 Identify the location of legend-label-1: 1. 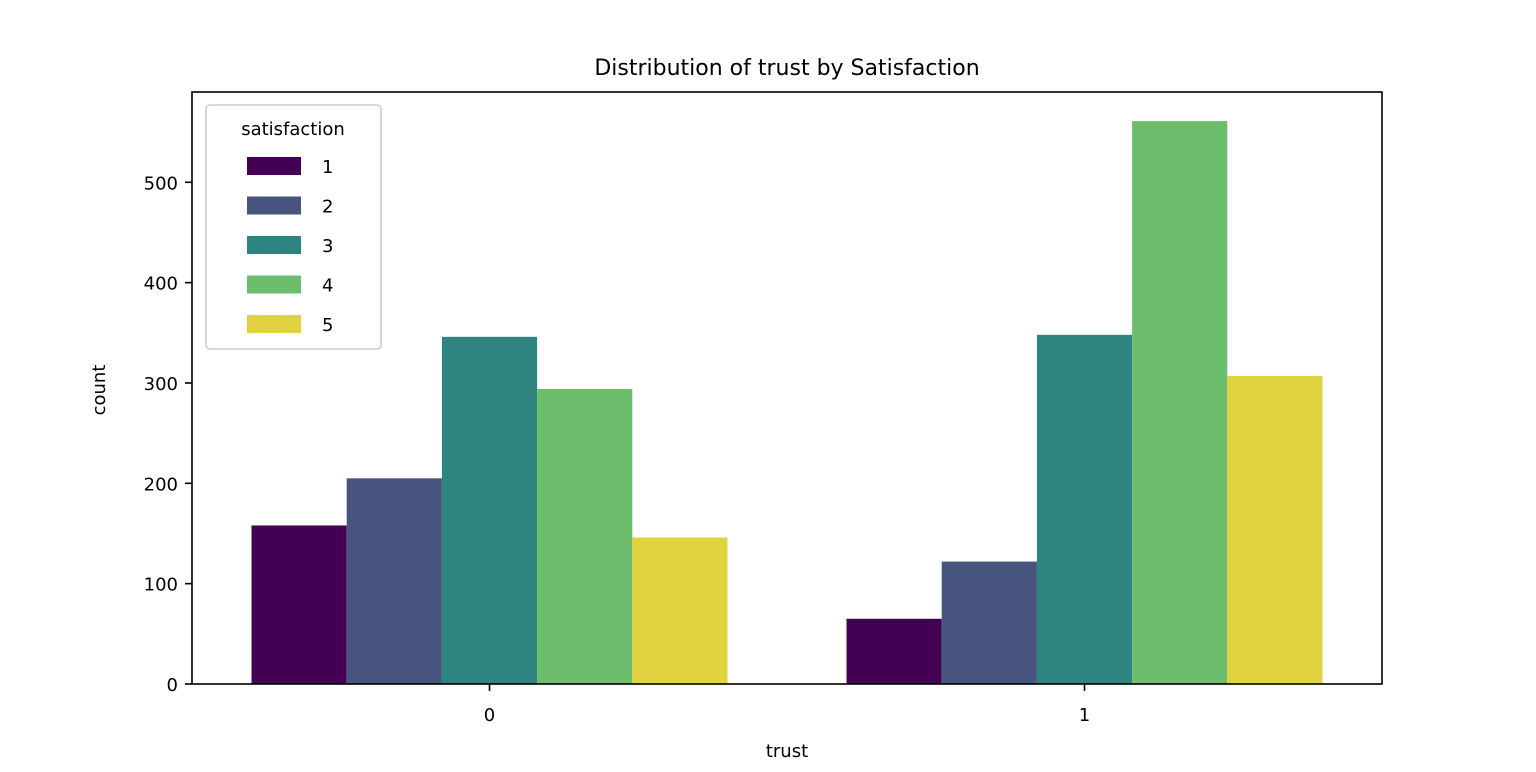
(327, 167).